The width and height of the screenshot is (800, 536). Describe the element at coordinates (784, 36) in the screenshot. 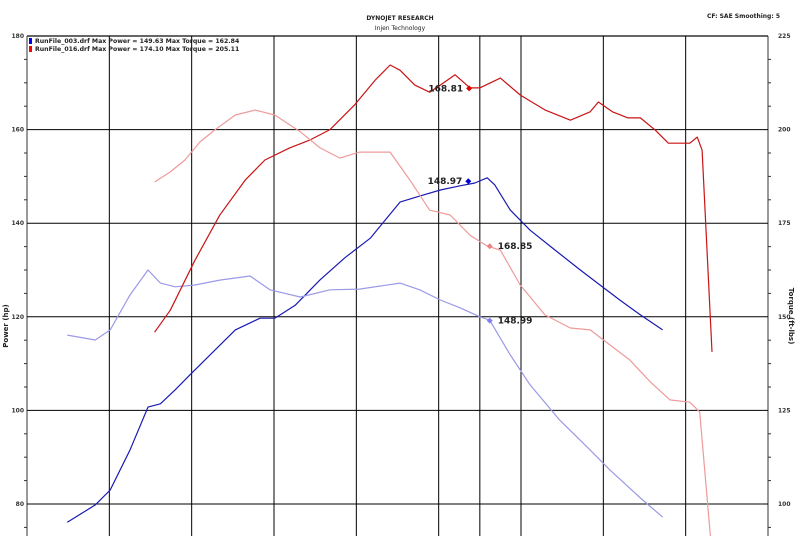

I see `y2-tick-label: 225` at that location.